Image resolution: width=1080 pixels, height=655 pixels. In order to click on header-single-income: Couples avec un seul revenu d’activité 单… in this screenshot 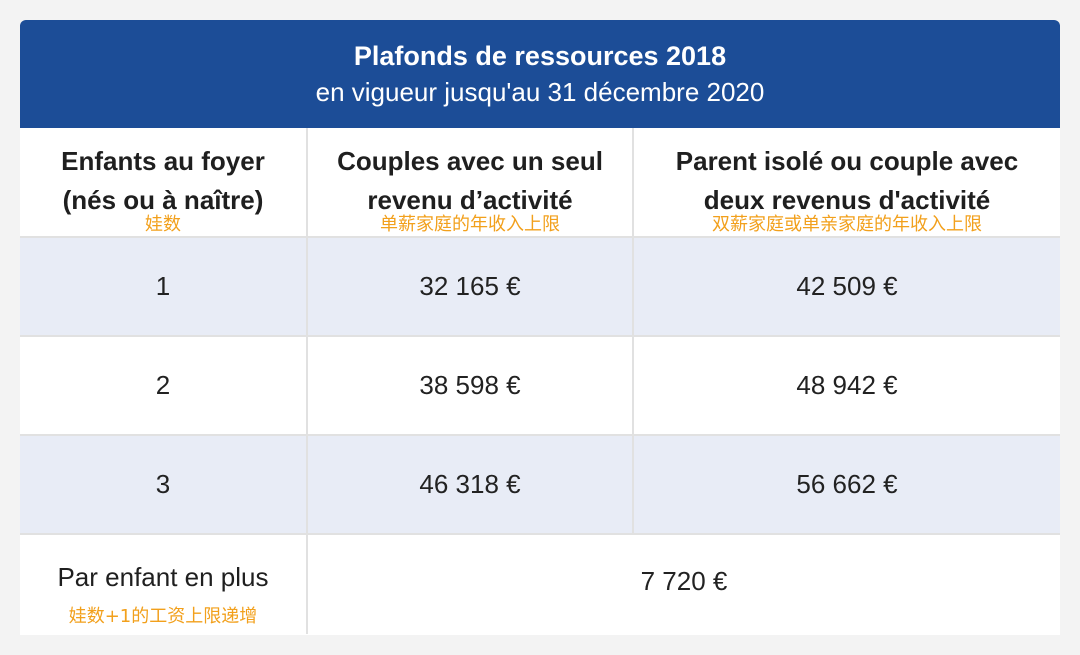, I will do `click(471, 182)`.